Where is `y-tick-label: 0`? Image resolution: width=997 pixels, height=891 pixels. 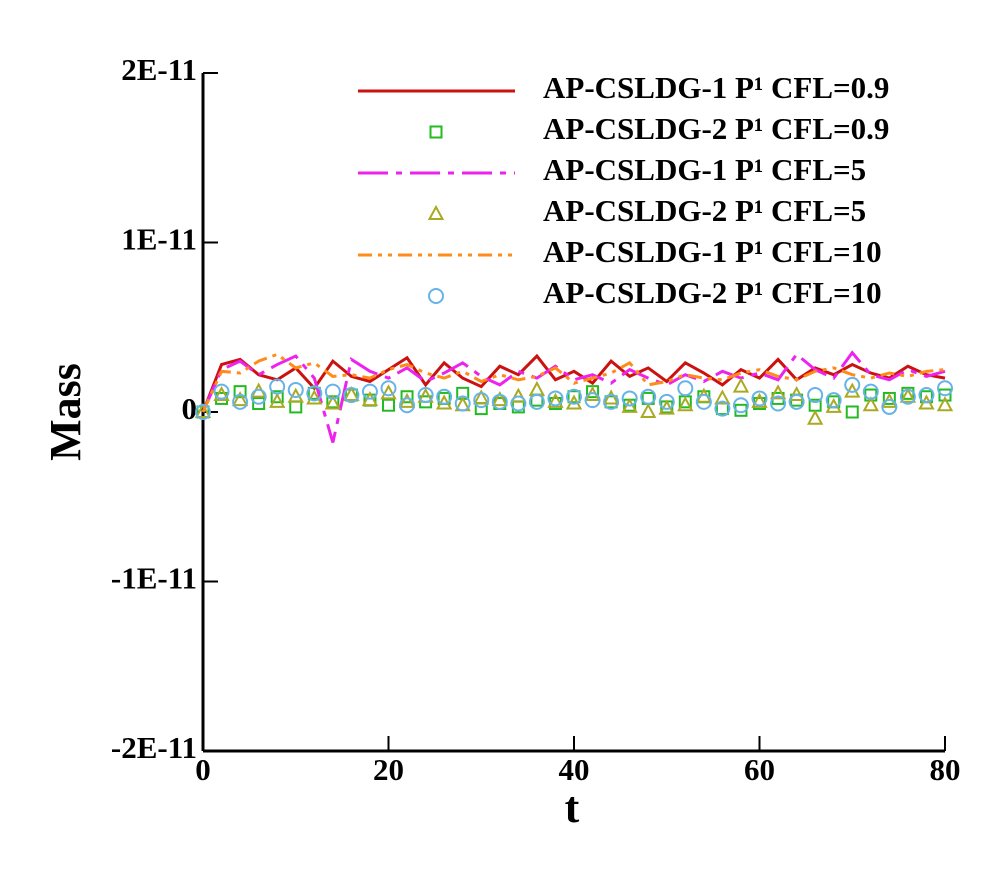 y-tick-label: 0 is located at coordinates (190, 408).